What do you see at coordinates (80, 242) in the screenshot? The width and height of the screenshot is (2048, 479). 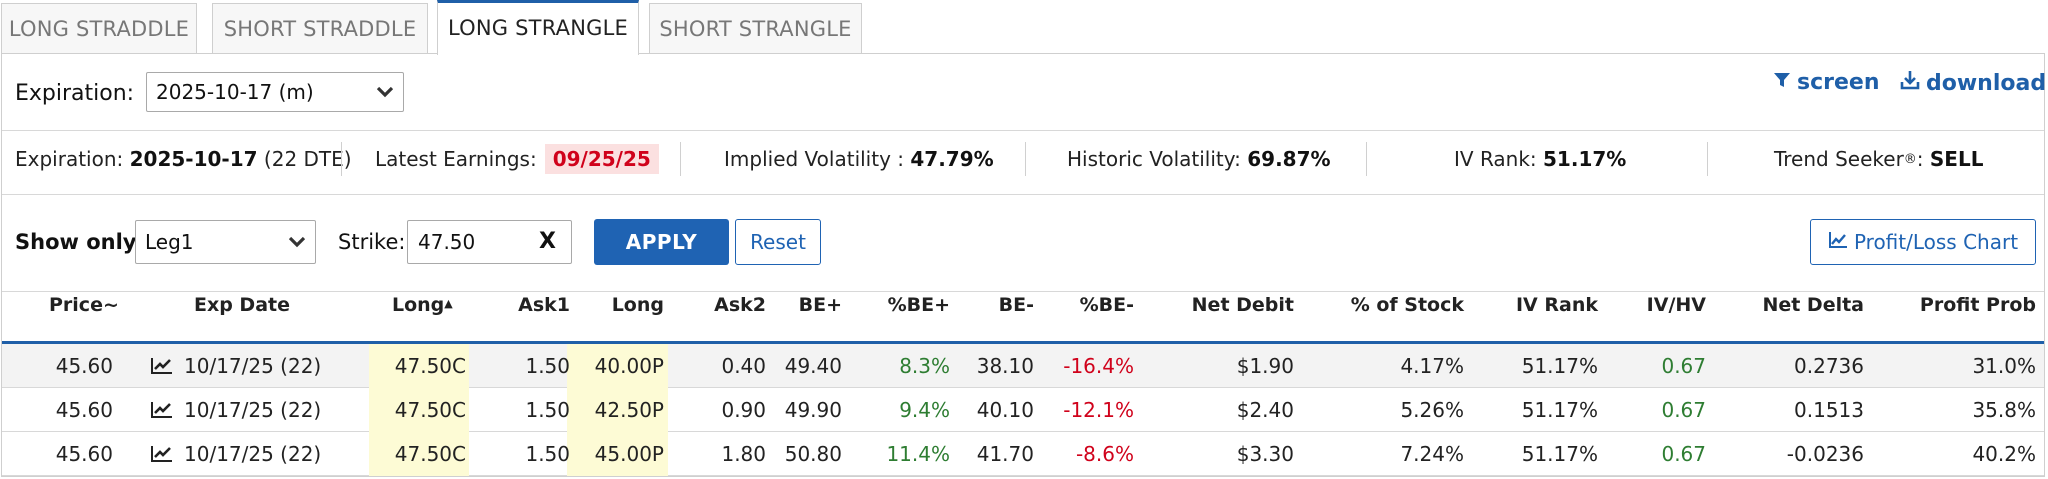 I see `show-only-label: Show only:` at bounding box center [80, 242].